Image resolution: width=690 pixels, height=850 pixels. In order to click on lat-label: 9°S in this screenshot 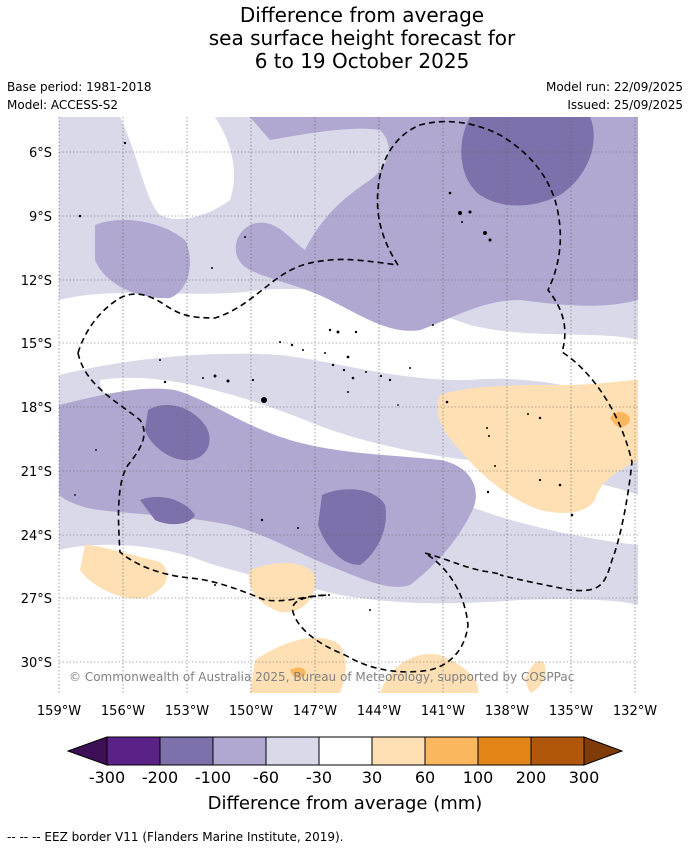, I will do `click(40, 217)`.